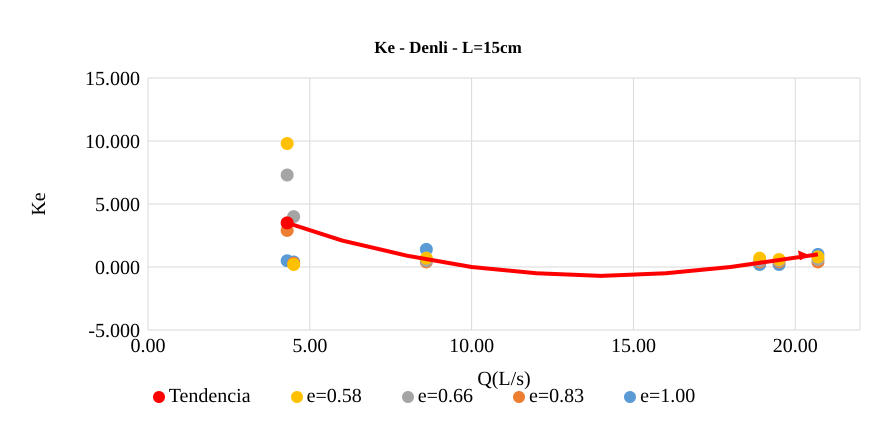 The width and height of the screenshot is (895, 426). Describe the element at coordinates (633, 346) in the screenshot. I see `x-tick-label: 15.00` at that location.